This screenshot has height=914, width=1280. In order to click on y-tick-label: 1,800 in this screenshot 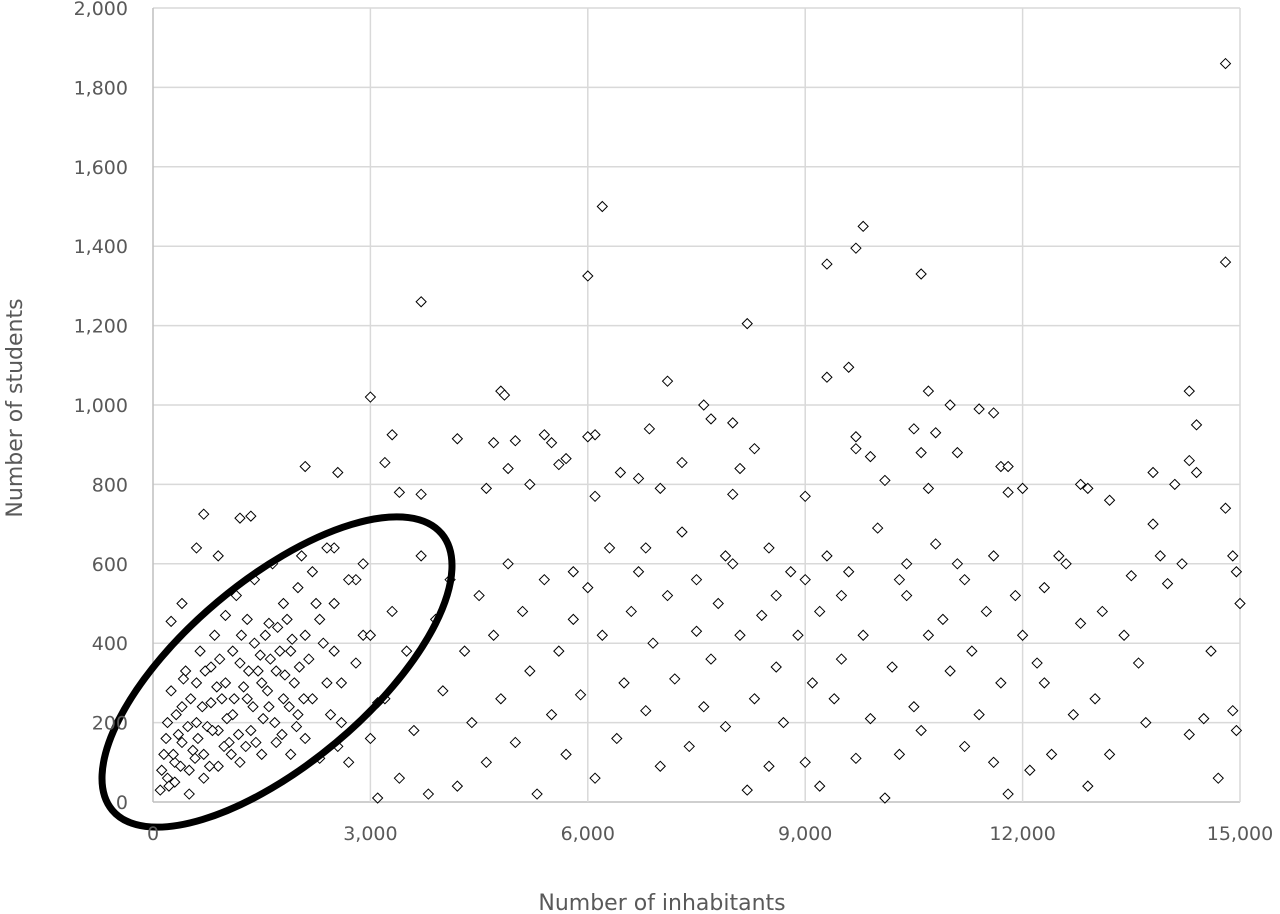, I will do `click(101, 88)`.